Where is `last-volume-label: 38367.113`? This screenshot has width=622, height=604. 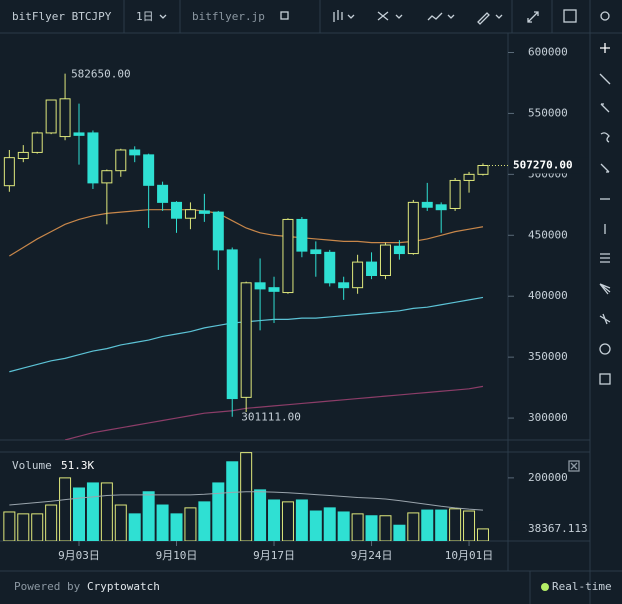
last-volume-label: 38367.113 is located at coordinates (558, 528).